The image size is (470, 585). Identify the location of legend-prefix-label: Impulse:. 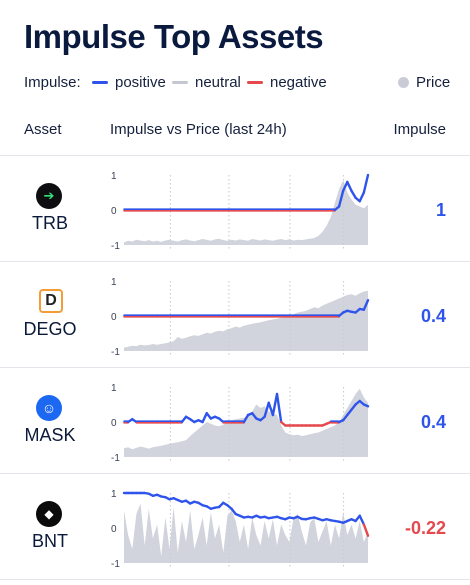
(52, 82).